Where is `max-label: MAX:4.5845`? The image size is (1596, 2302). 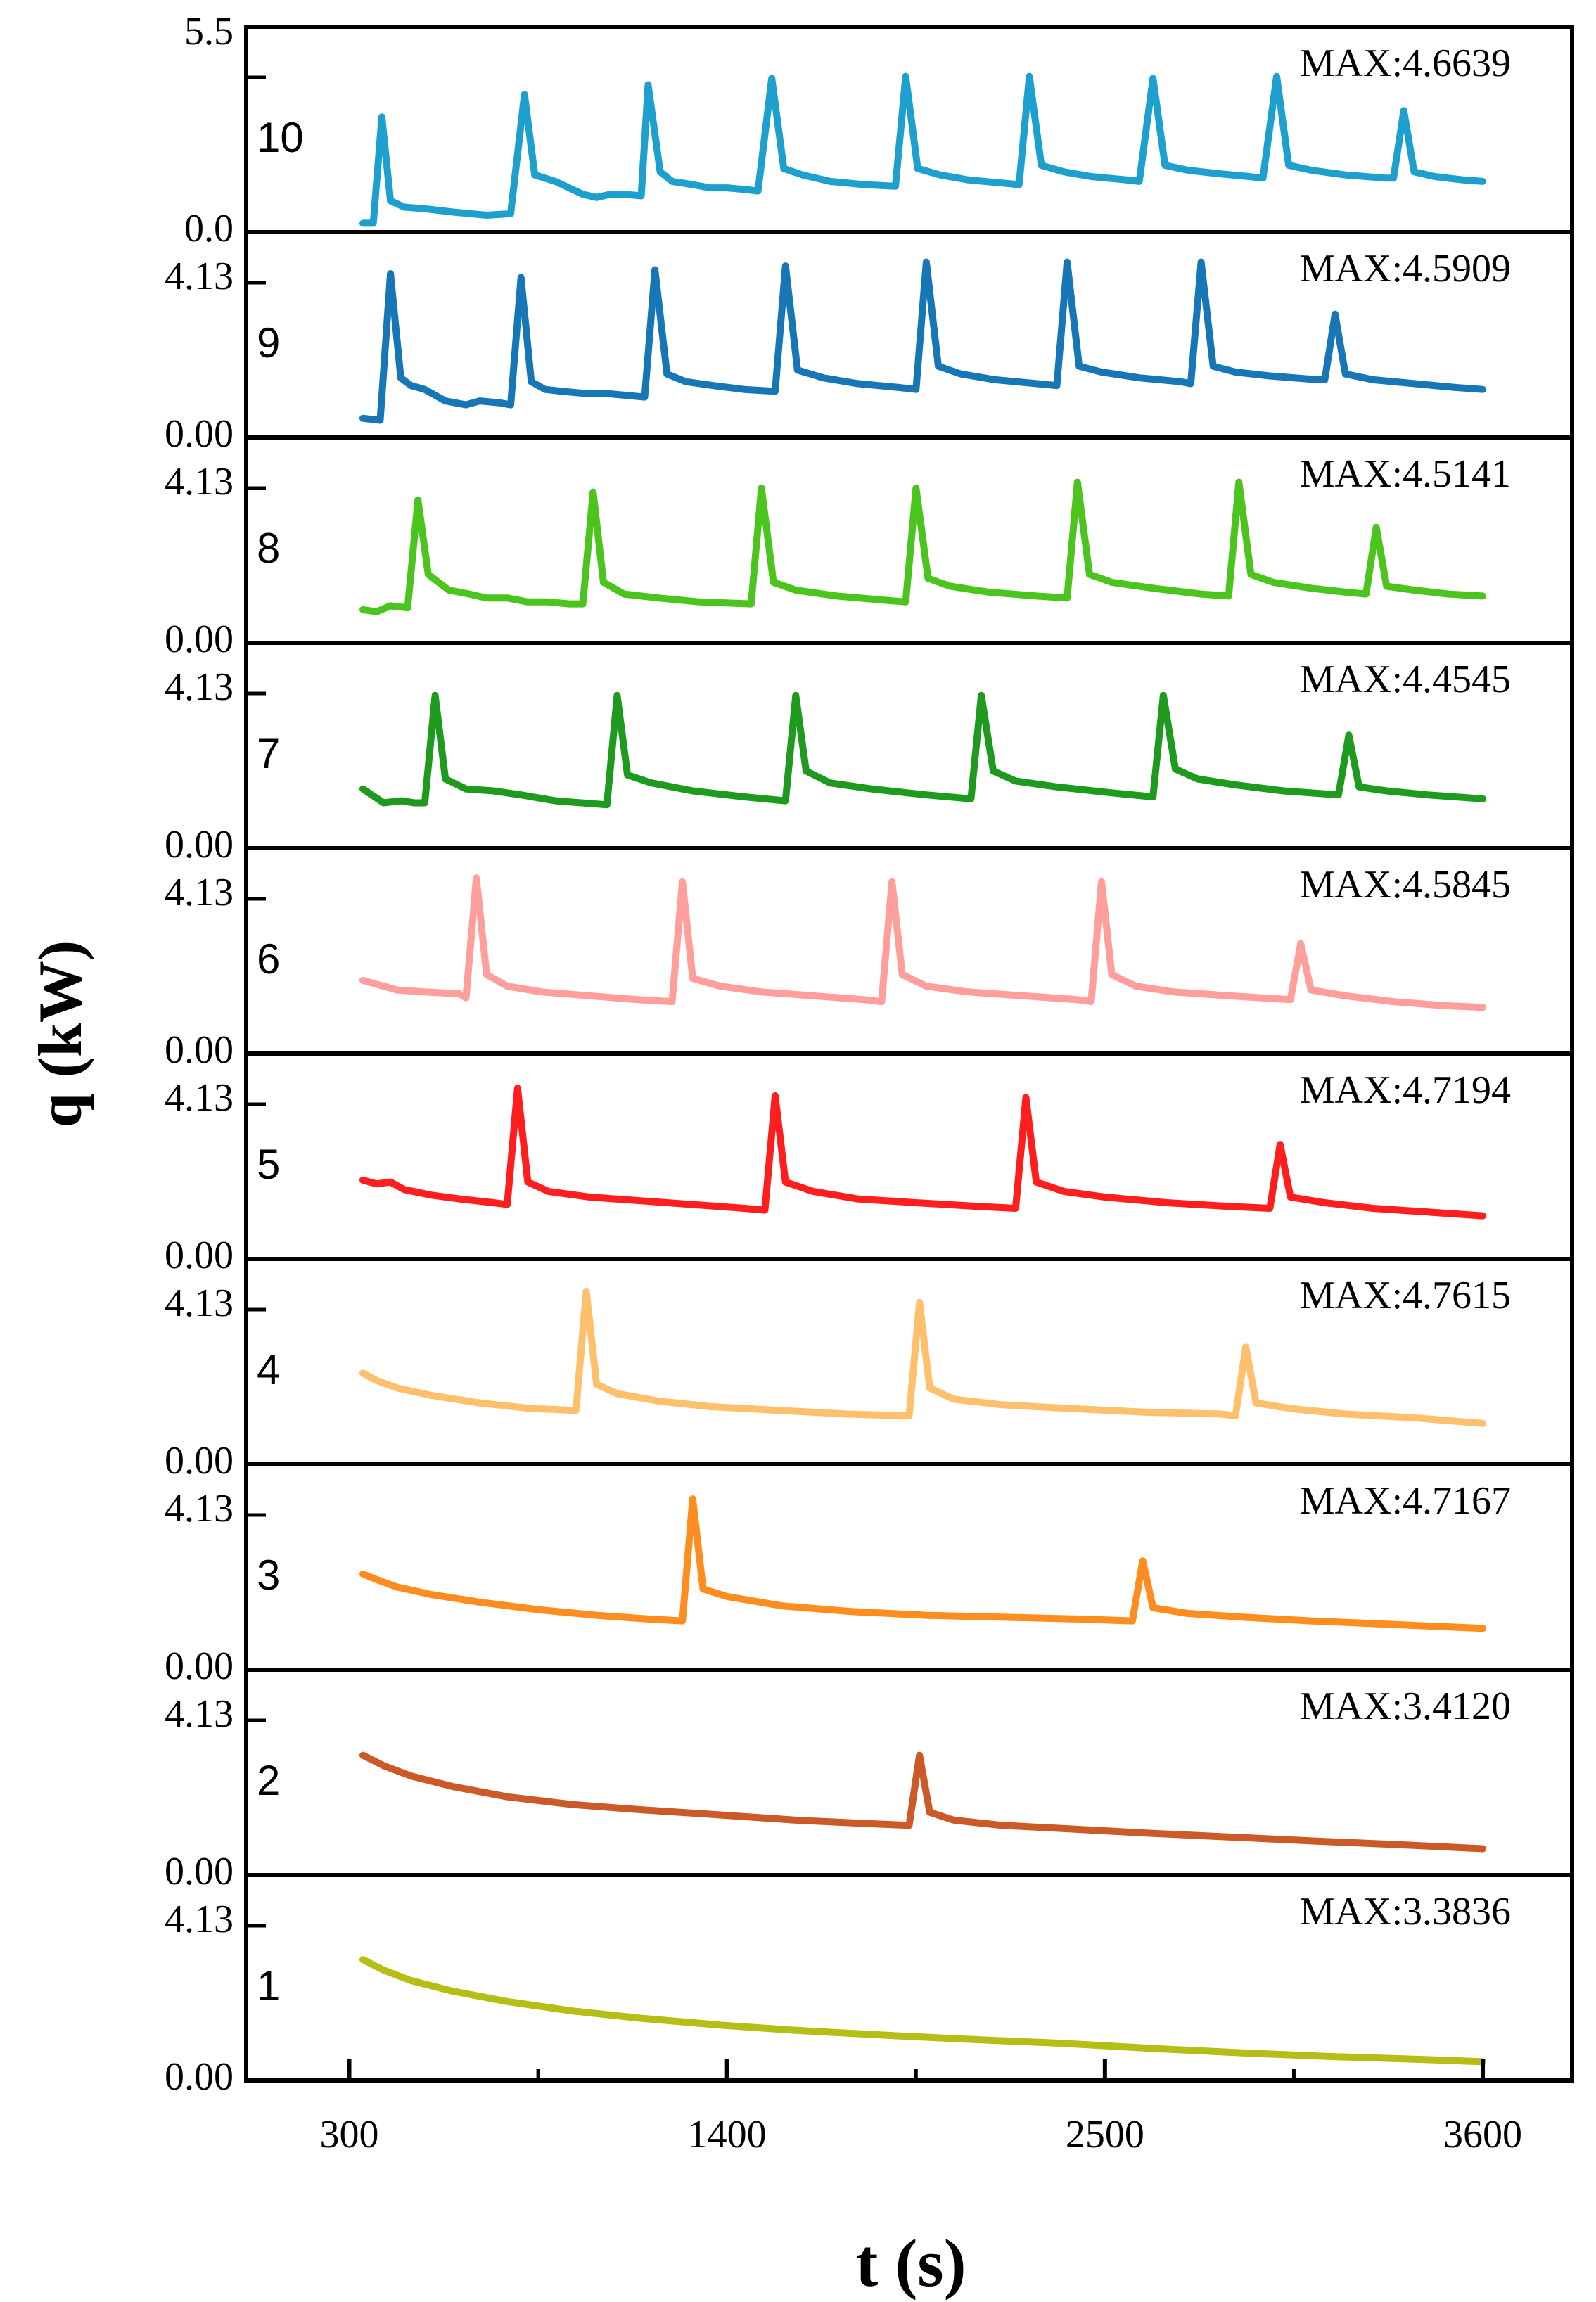
max-label: MAX:4.5845 is located at coordinates (1405, 885).